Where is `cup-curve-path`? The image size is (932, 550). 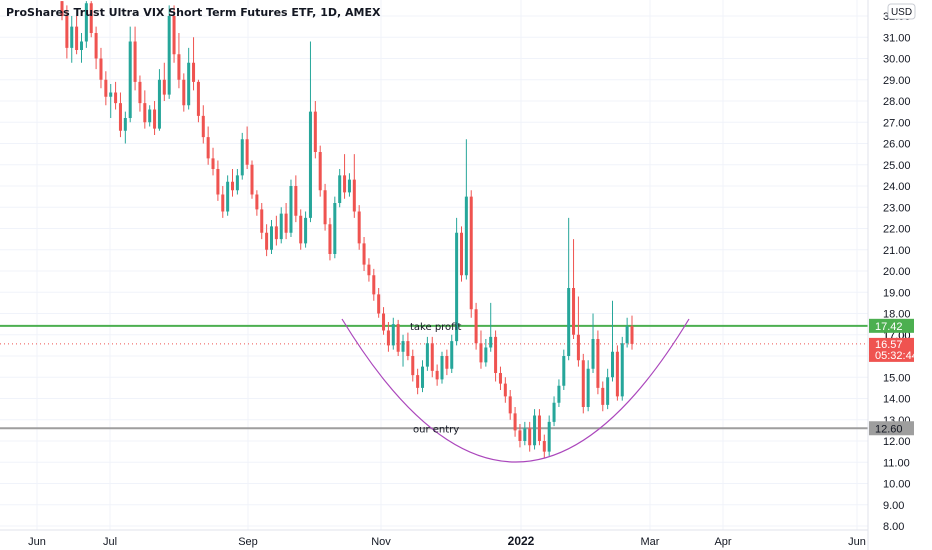
cup-curve-path is located at coordinates (515, 390).